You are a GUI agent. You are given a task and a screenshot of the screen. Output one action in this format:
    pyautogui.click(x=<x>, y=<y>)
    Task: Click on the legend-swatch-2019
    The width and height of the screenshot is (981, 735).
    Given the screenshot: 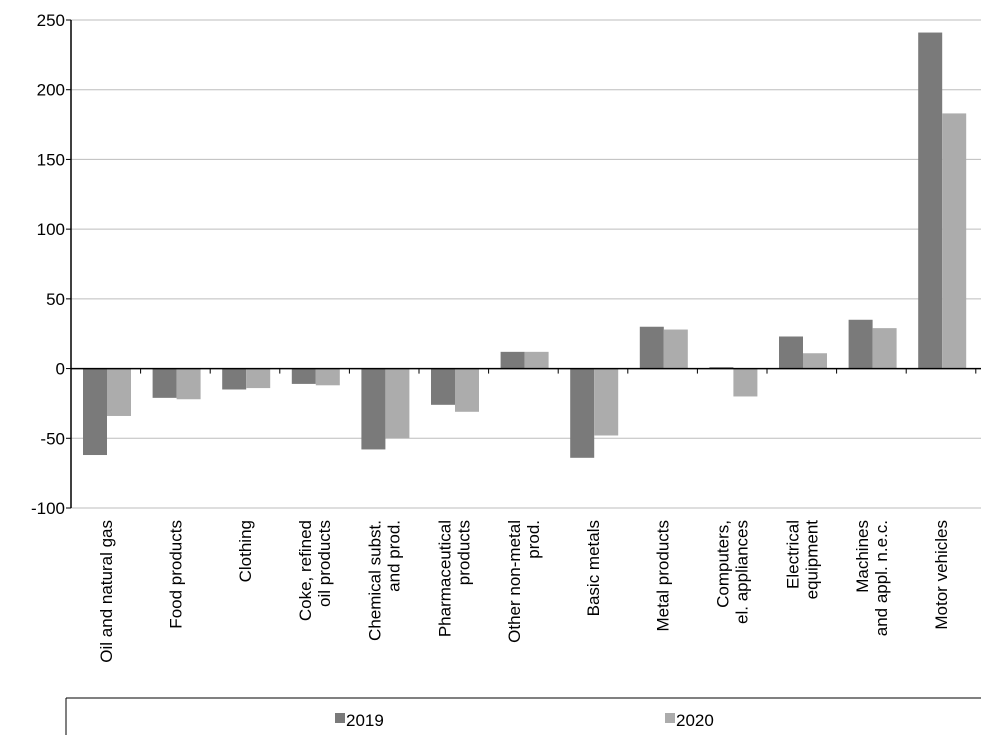 What is the action you would take?
    pyautogui.click(x=340, y=718)
    